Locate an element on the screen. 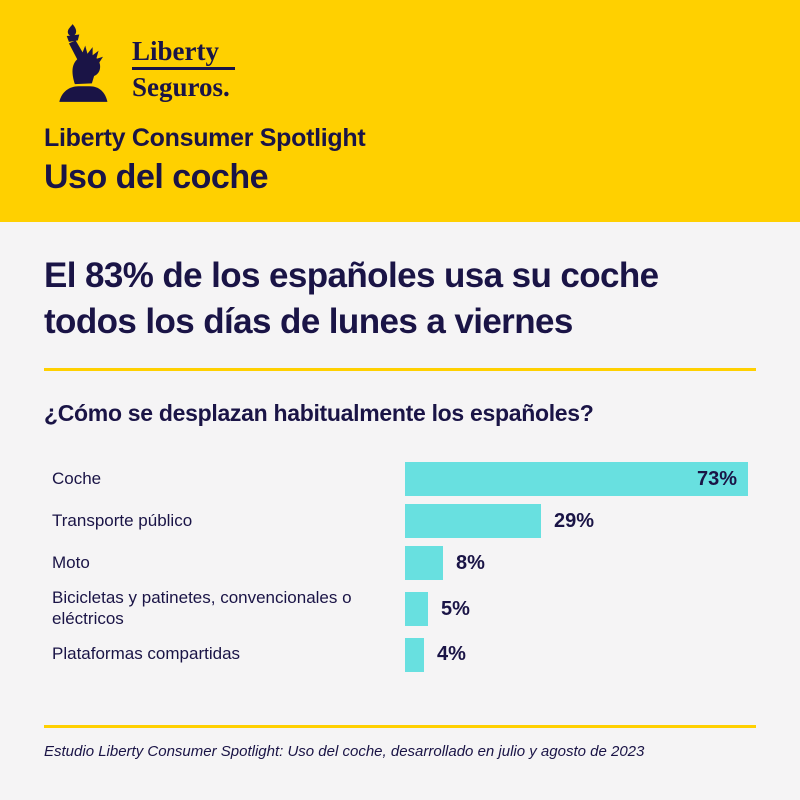  chart-bar-track: 5% is located at coordinates (580, 609).